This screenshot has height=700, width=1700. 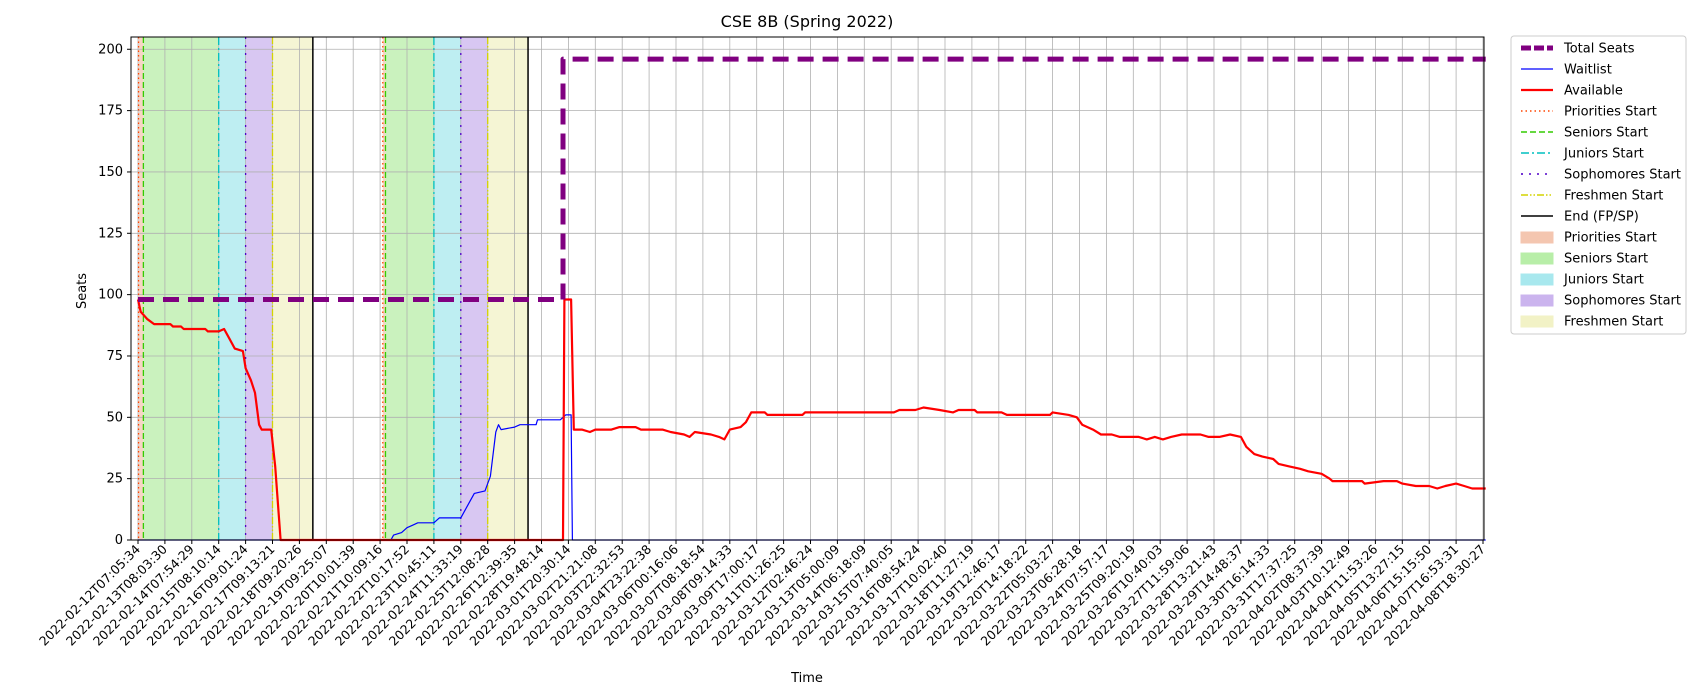 What do you see at coordinates (110, 172) in the screenshot?
I see `y-tick-label: 150` at bounding box center [110, 172].